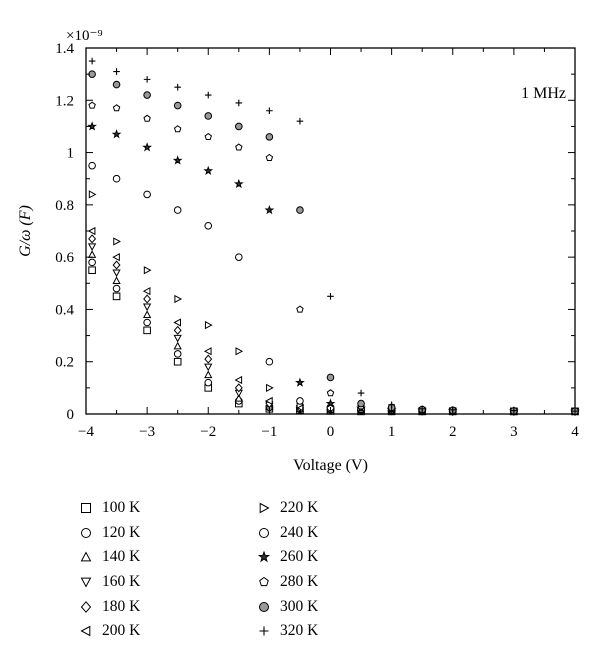 This screenshot has width=600, height=668. Describe the element at coordinates (392, 432) in the screenshot. I see `x-tick-label: 1` at that location.